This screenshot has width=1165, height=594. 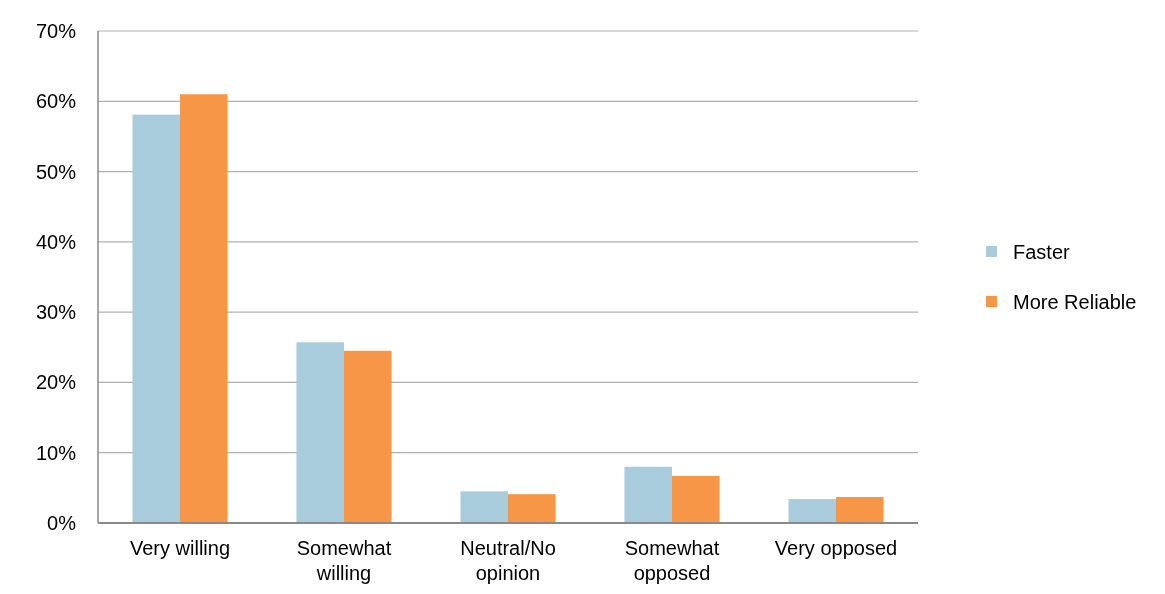 What do you see at coordinates (62, 523) in the screenshot?
I see `y-tick-label: 0%` at bounding box center [62, 523].